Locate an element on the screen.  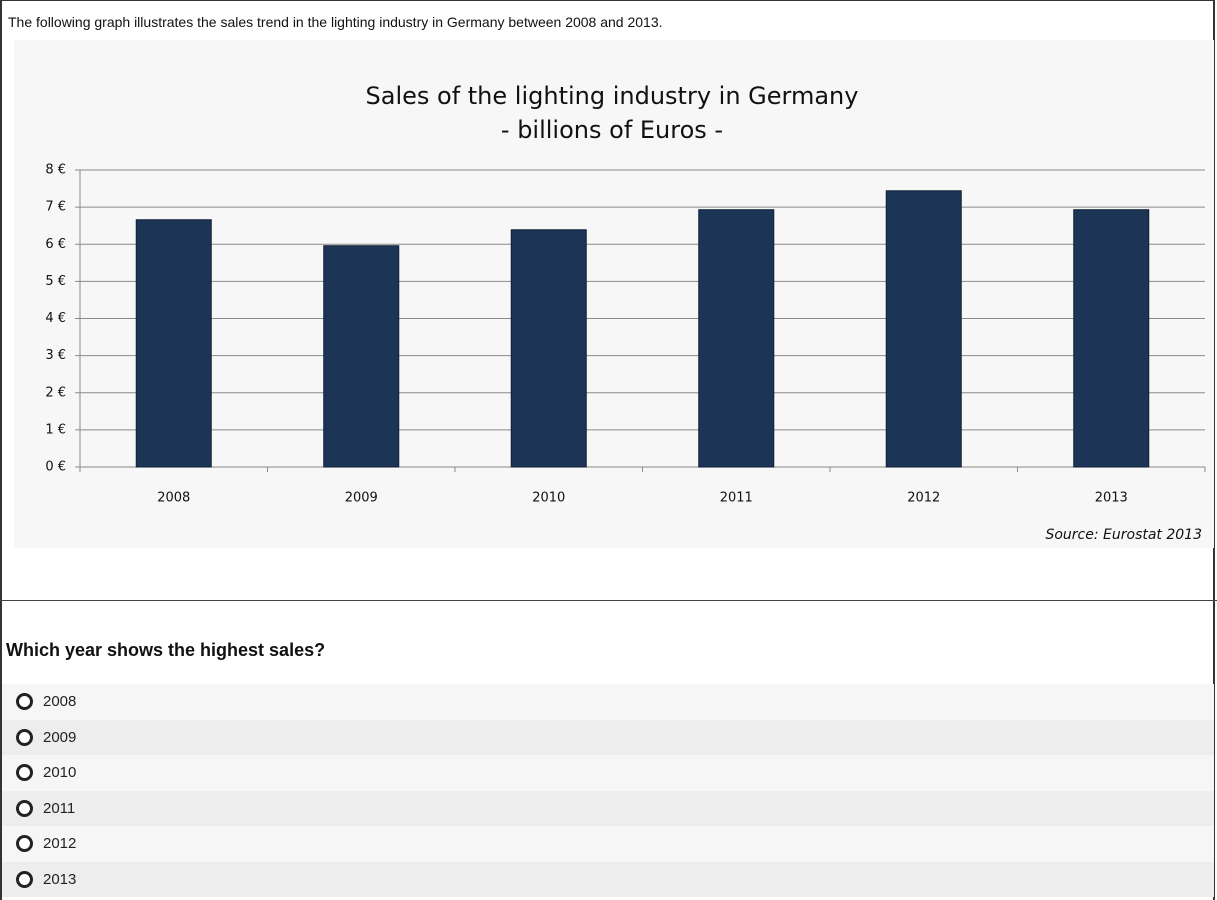
y-tick-label: 2 € is located at coordinates (55, 392).